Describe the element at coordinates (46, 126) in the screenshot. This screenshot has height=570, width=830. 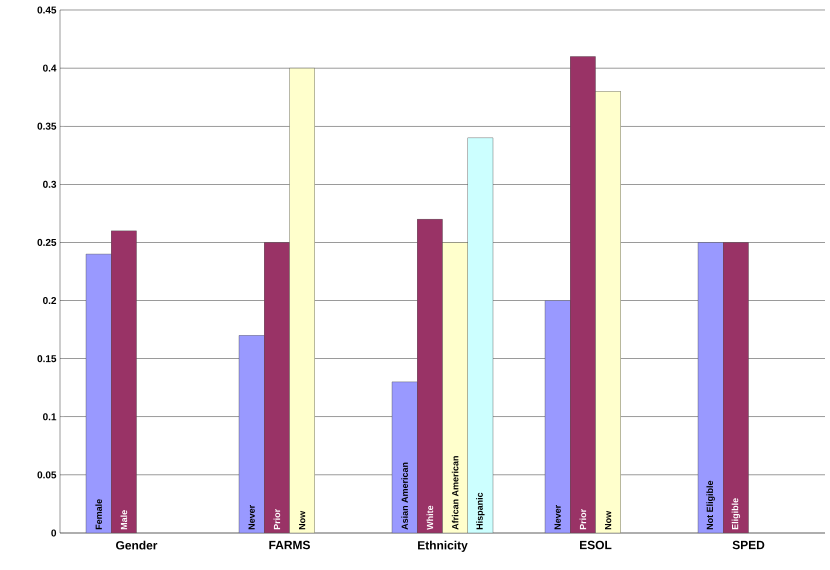
I see `y-tick-label: 0.35` at that location.